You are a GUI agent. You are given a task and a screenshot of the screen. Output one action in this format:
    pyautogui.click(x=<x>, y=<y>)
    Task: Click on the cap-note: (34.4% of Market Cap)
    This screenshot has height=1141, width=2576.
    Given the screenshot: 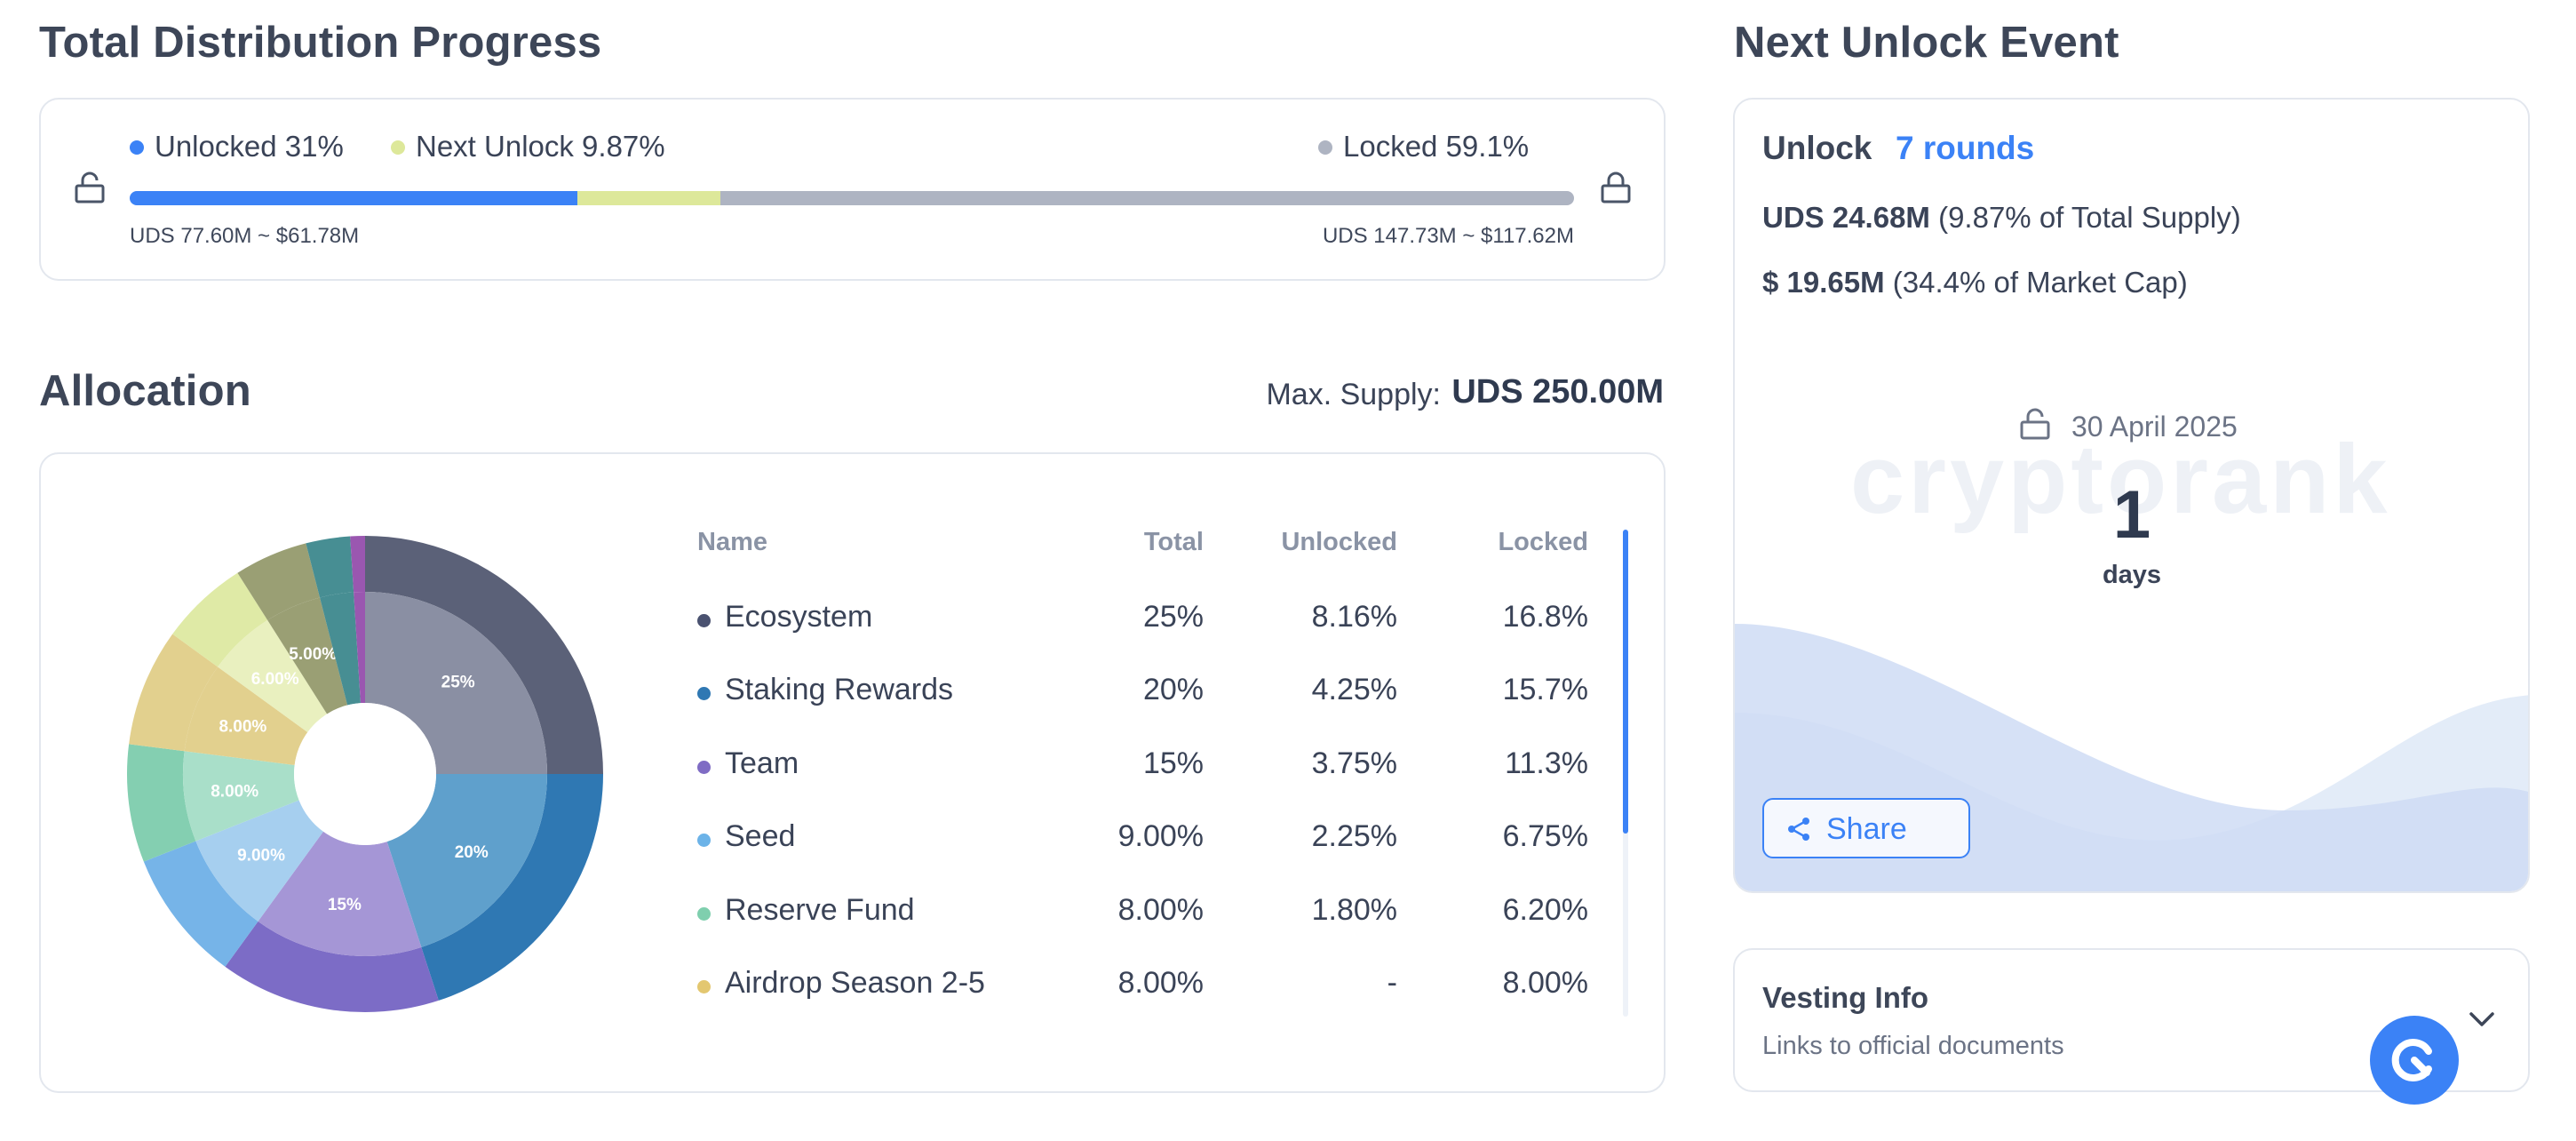 What is the action you would take?
    pyautogui.click(x=2040, y=282)
    